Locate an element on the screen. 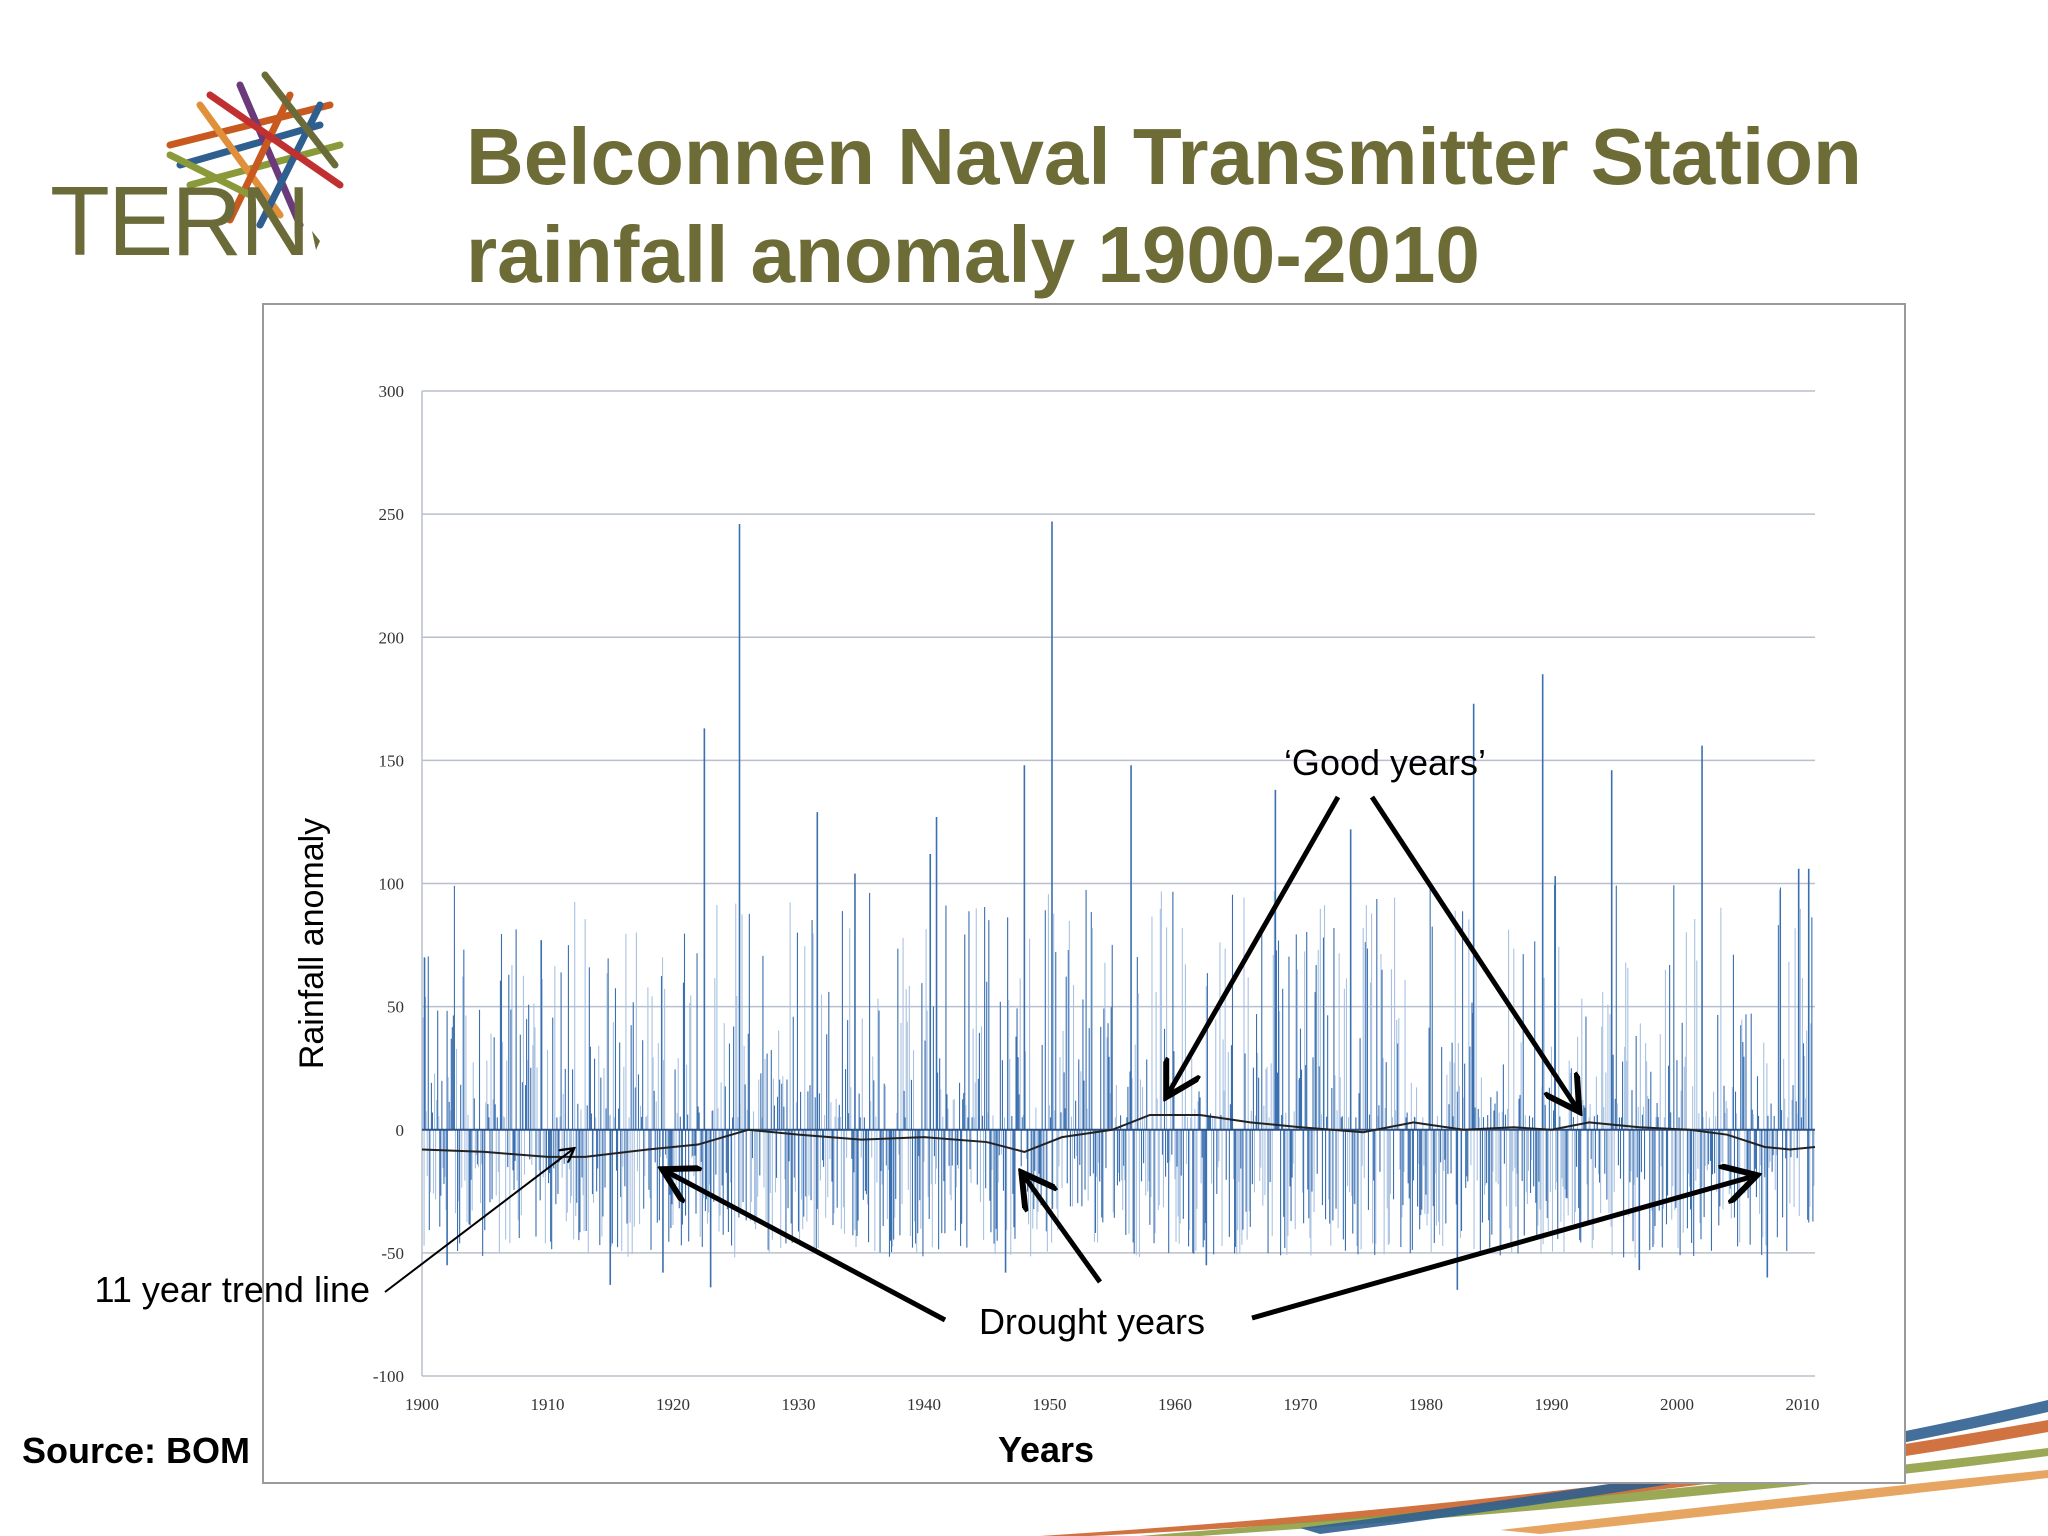 This screenshot has width=2048, height=1536. x-tick-label: 2010 is located at coordinates (1802, 1404).